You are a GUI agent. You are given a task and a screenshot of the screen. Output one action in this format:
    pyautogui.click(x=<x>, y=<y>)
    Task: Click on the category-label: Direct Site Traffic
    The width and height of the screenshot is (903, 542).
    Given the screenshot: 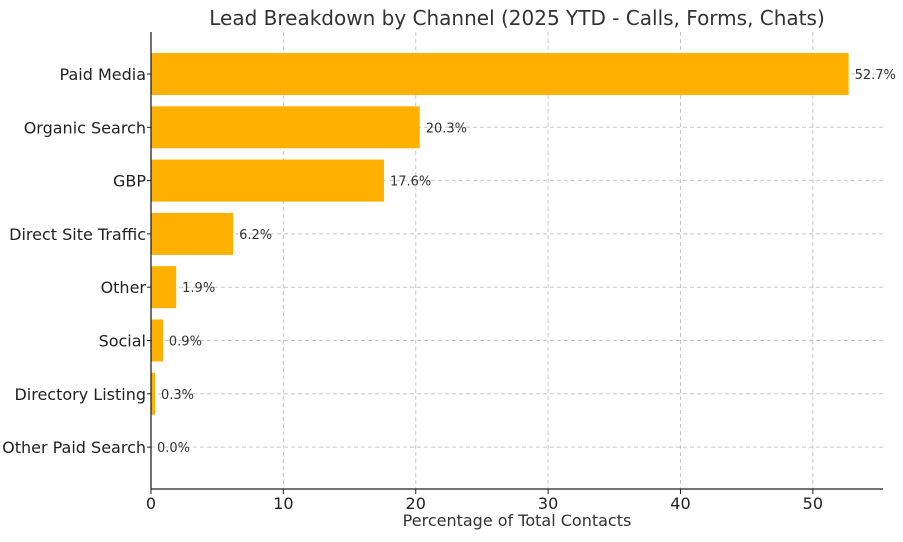 What is the action you would take?
    pyautogui.click(x=77, y=234)
    